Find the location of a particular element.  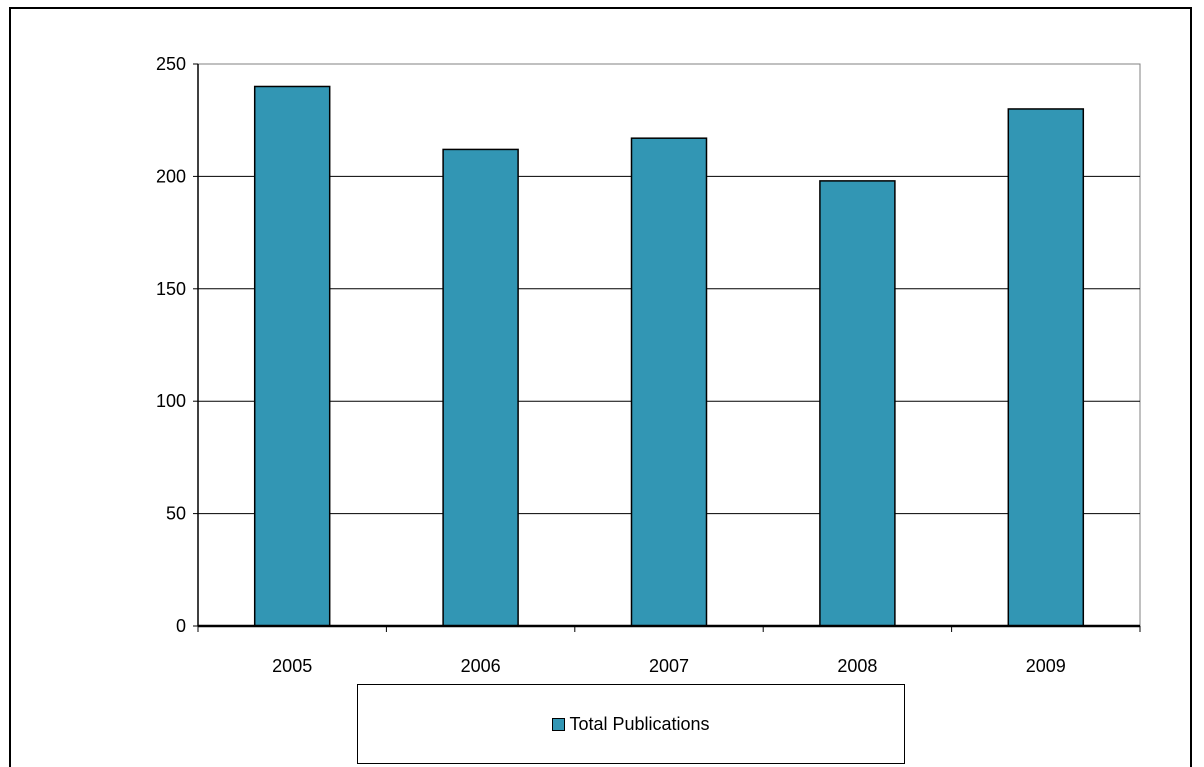

legend-label: Total Publications is located at coordinates (639, 723).